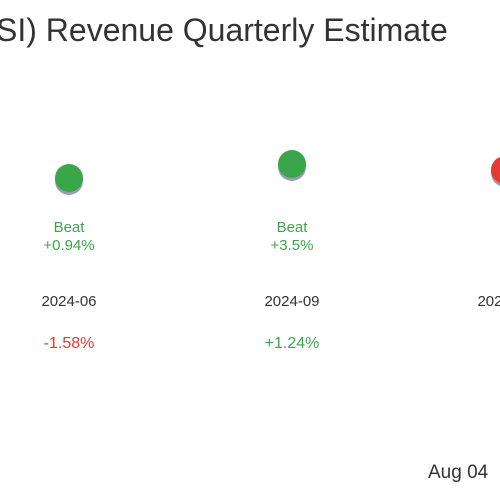 The image size is (500, 500). I want to click on growth-label-2024-09: +1.24%, so click(292, 343).